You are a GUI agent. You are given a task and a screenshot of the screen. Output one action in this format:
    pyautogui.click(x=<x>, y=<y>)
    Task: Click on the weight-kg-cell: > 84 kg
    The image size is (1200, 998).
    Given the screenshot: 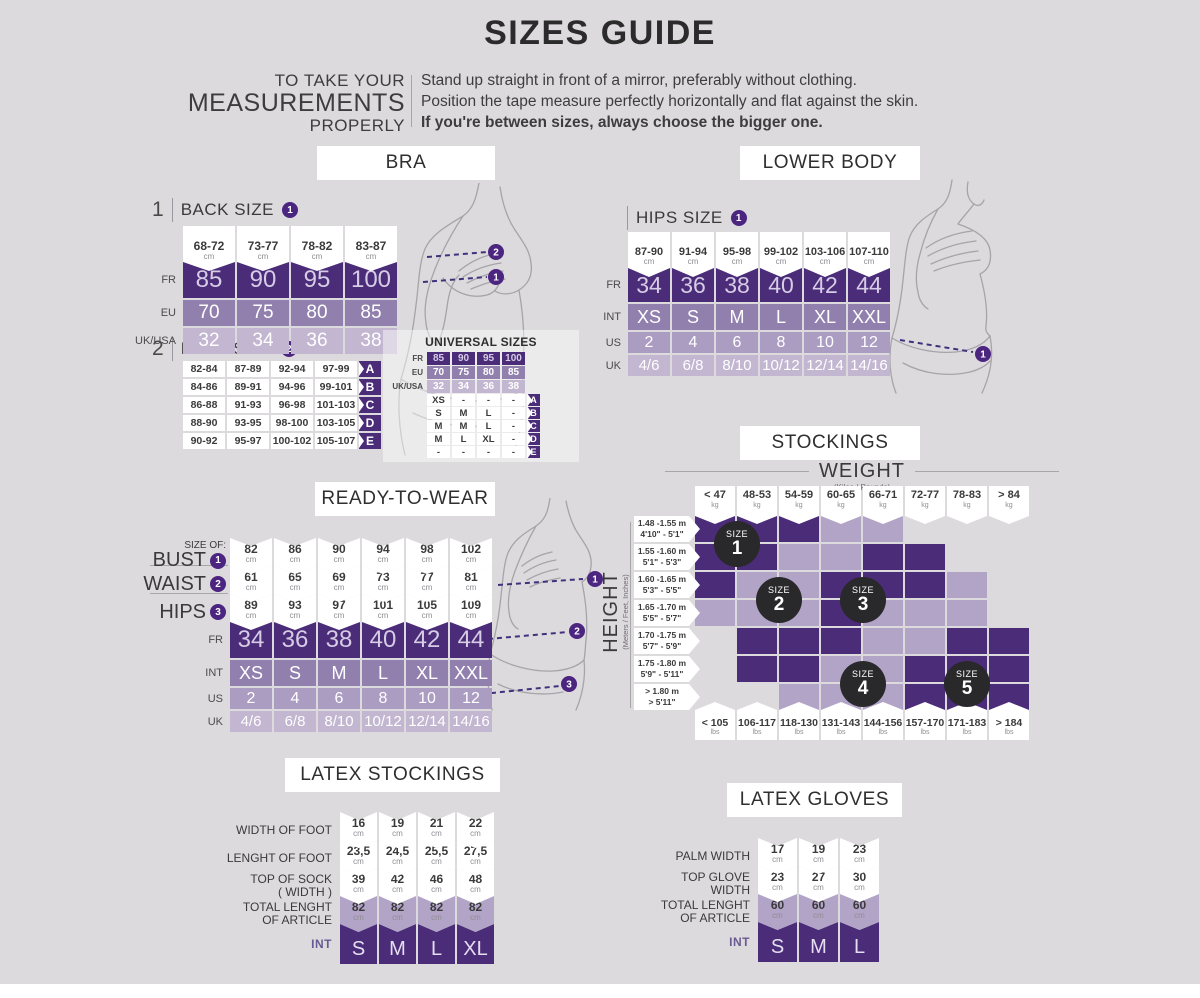 What is the action you would take?
    pyautogui.click(x=1009, y=505)
    